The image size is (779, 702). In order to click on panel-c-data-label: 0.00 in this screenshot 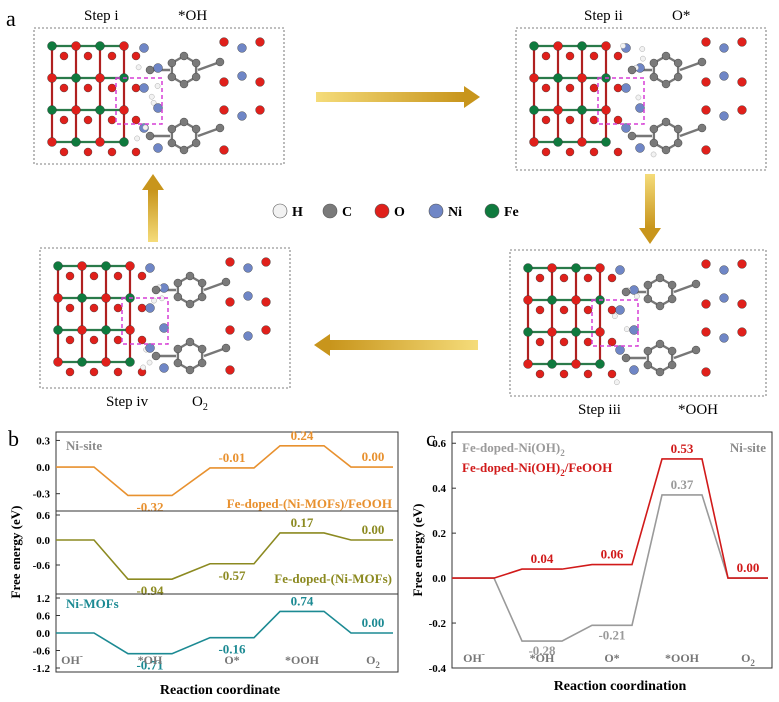, I will do `click(748, 567)`.